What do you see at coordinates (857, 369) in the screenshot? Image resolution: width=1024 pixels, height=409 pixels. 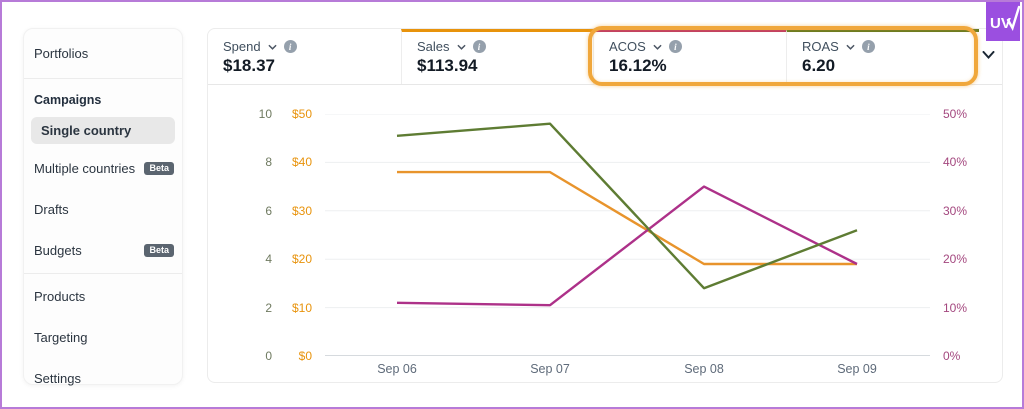 I see `x-axis-label: Sep 09` at bounding box center [857, 369].